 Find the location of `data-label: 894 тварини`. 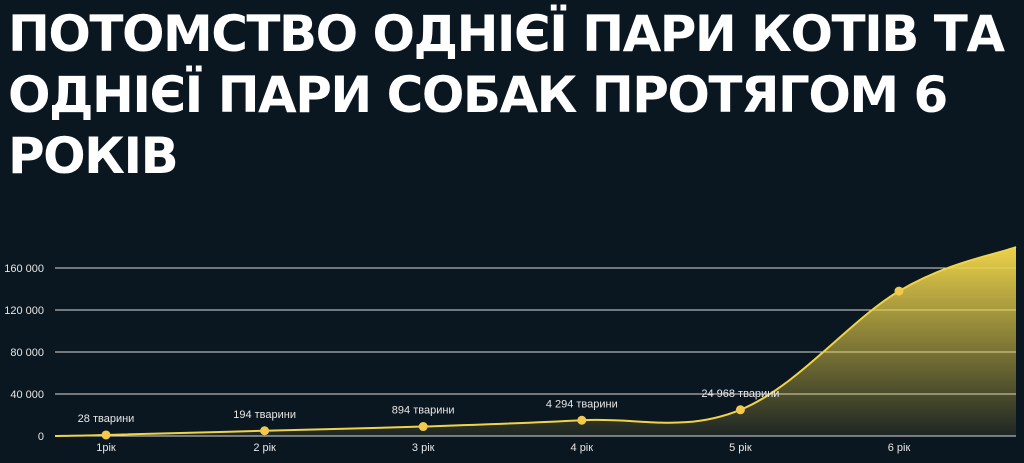

data-label: 894 тварини is located at coordinates (423, 411).